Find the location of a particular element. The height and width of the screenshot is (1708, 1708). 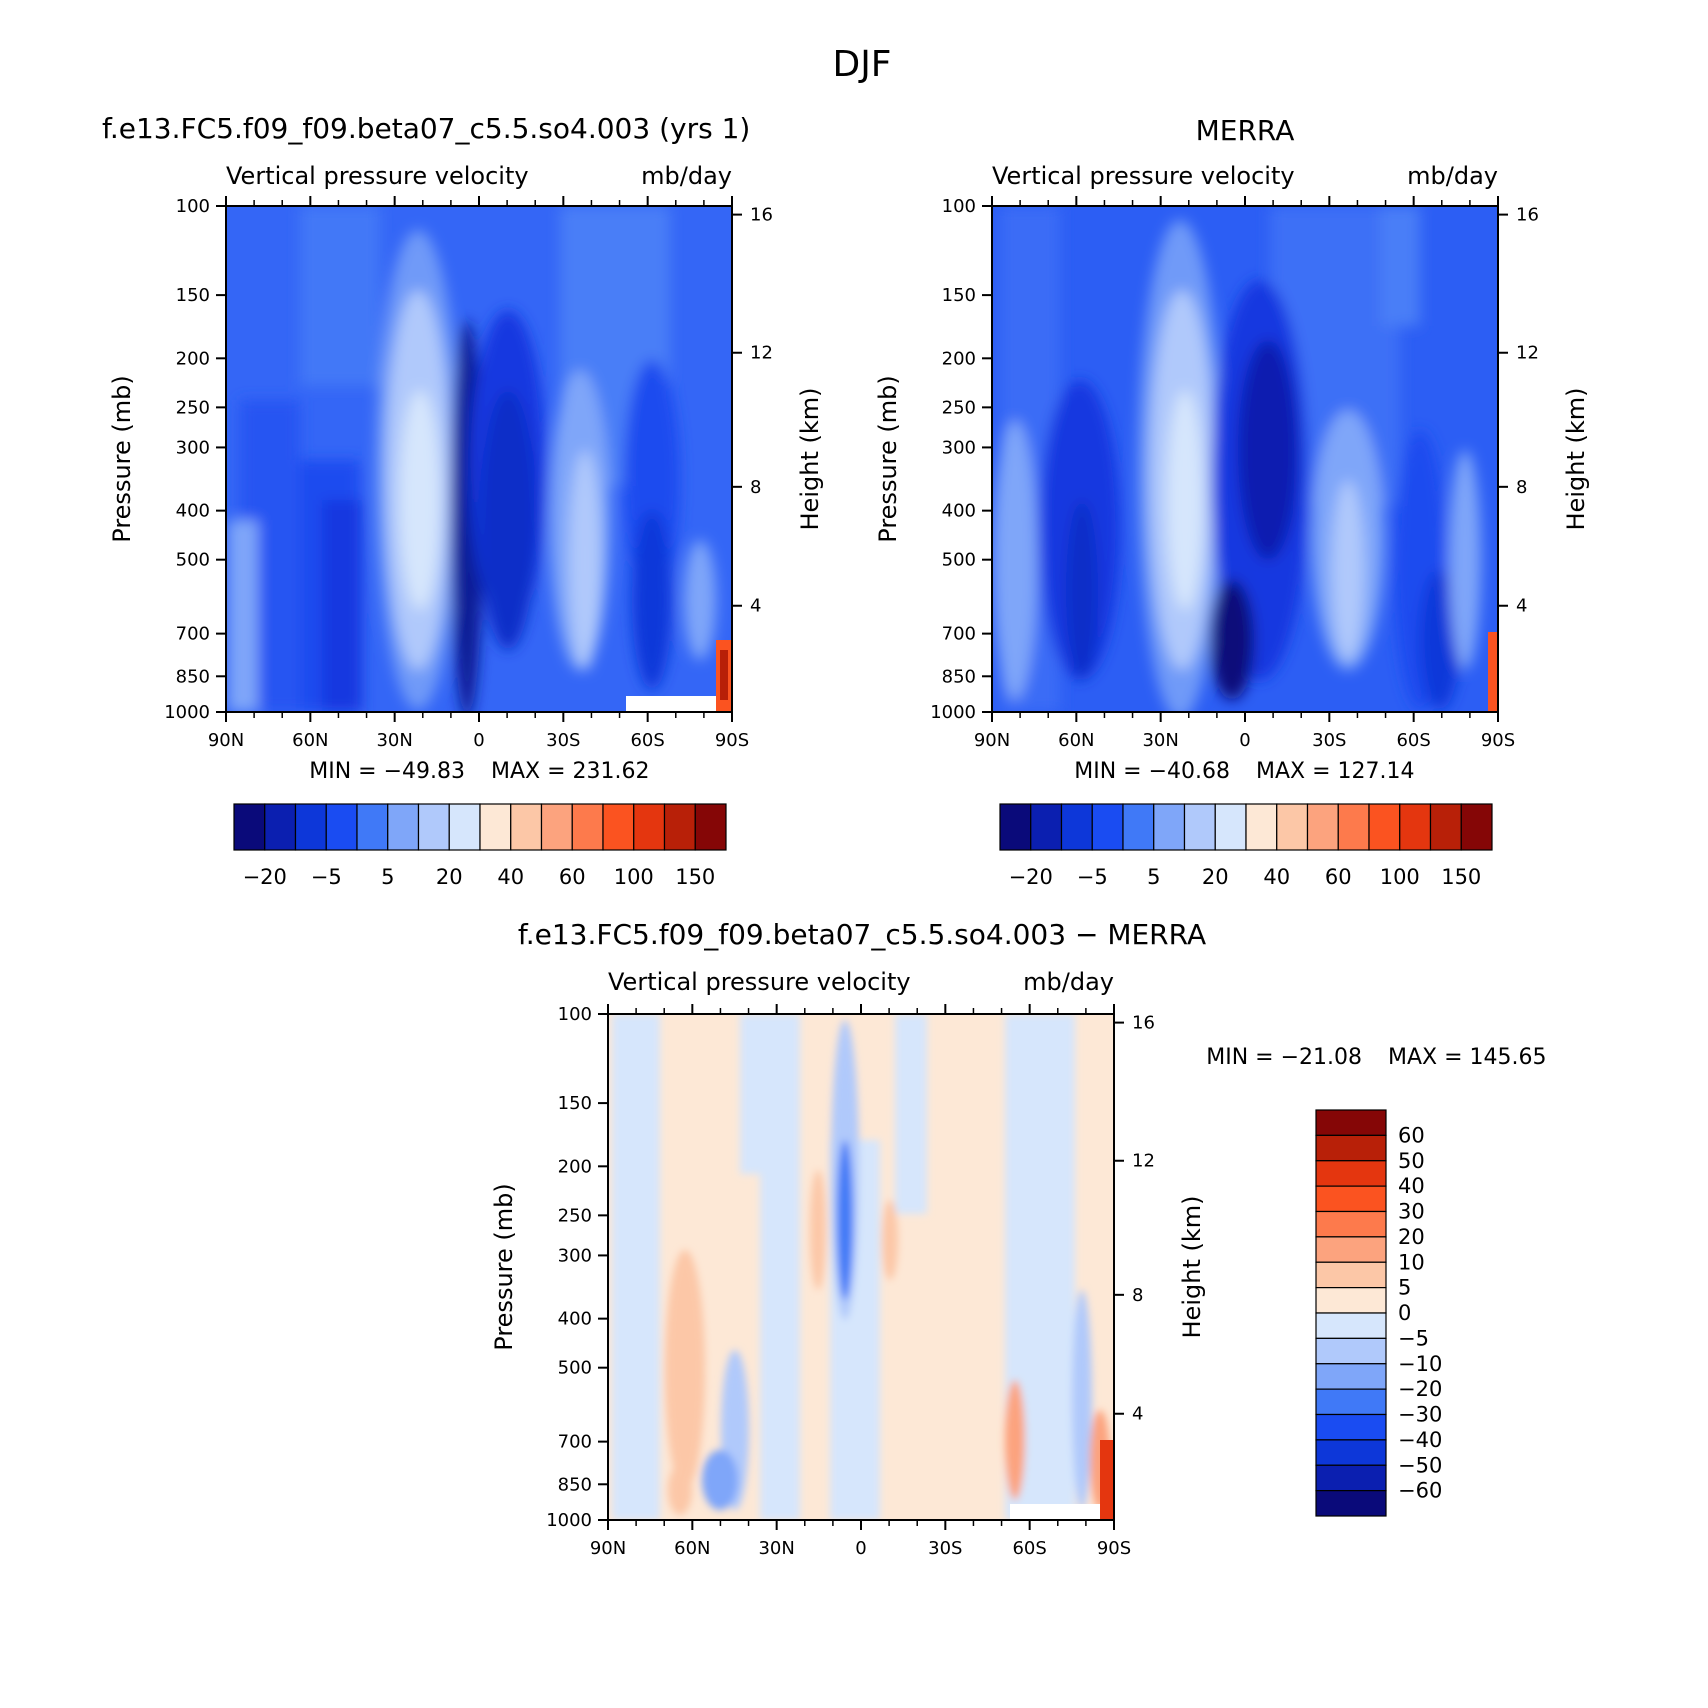

panel-diff-units: mb/day is located at coordinates (1068, 982).